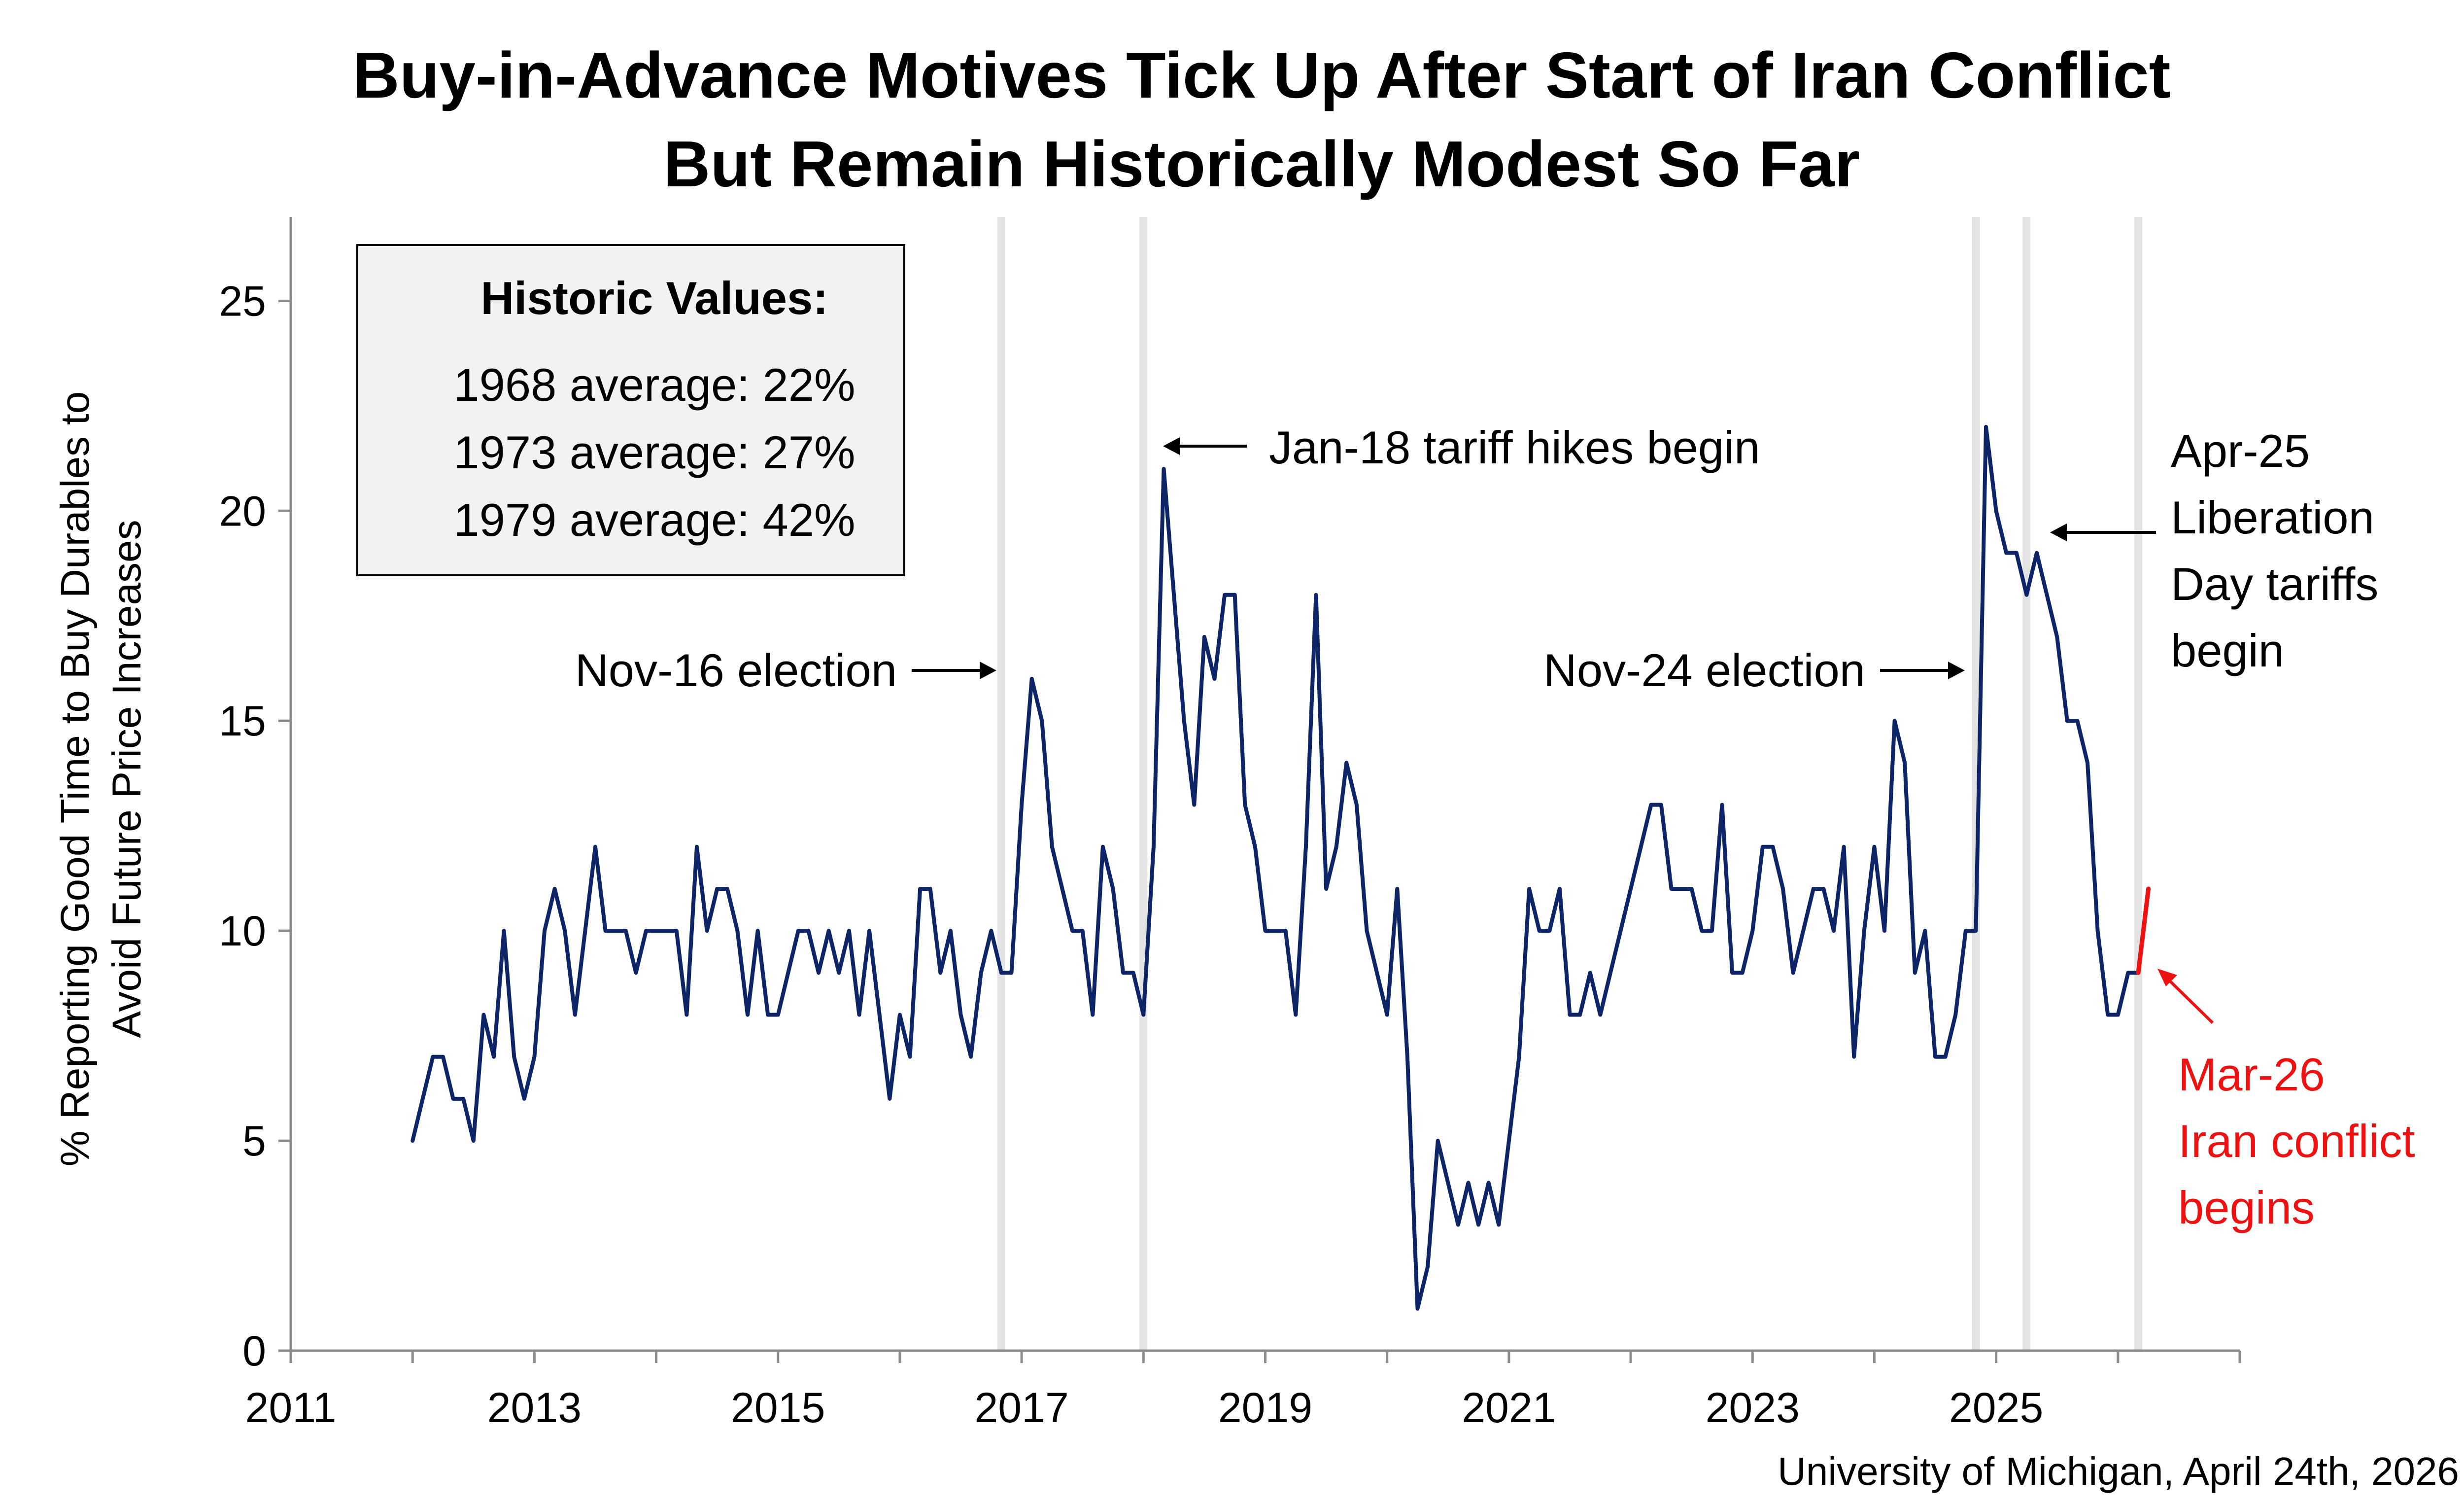 The width and height of the screenshot is (2464, 1506). What do you see at coordinates (1265, 1408) in the screenshot?
I see `x-tick-label-2019: 2019` at bounding box center [1265, 1408].